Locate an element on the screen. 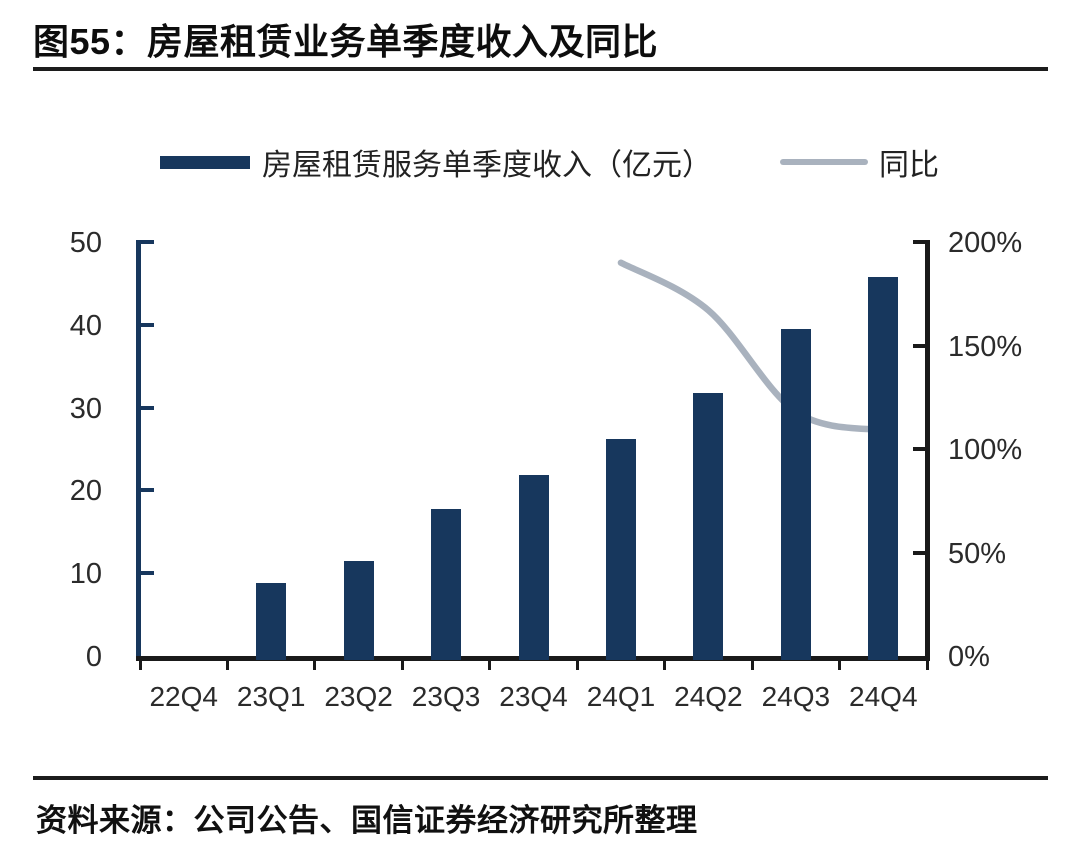 The height and width of the screenshot is (861, 1080). line-series-swatch is located at coordinates (824, 162).